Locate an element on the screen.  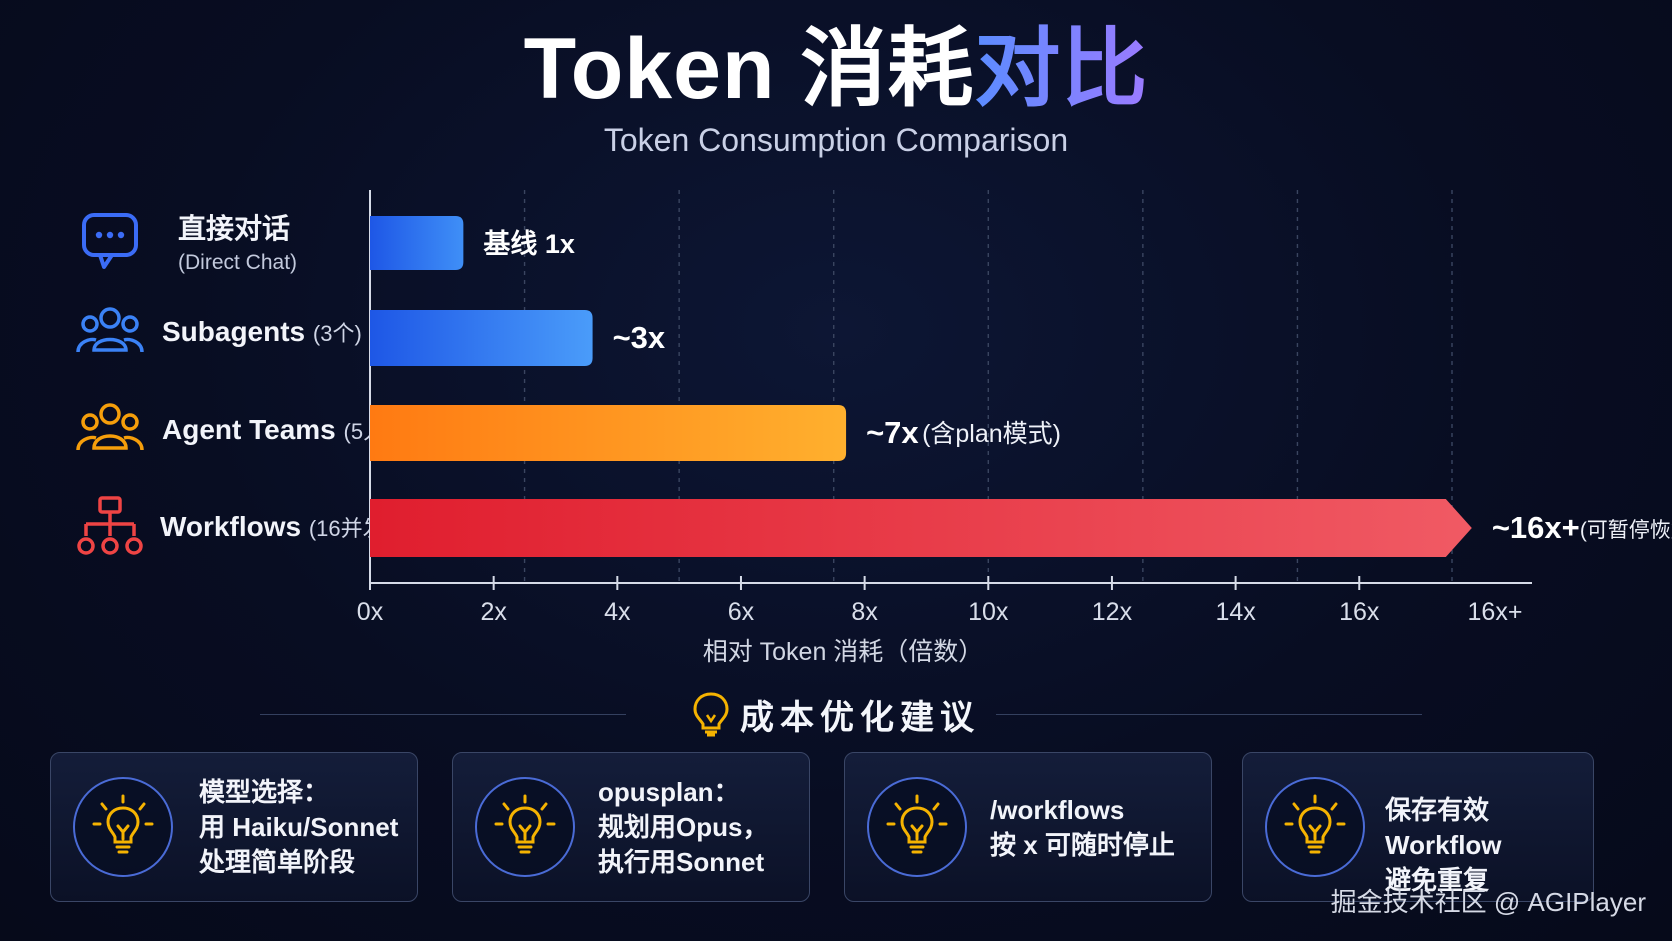
tip-line: 模型选择： is located at coordinates (264, 792).